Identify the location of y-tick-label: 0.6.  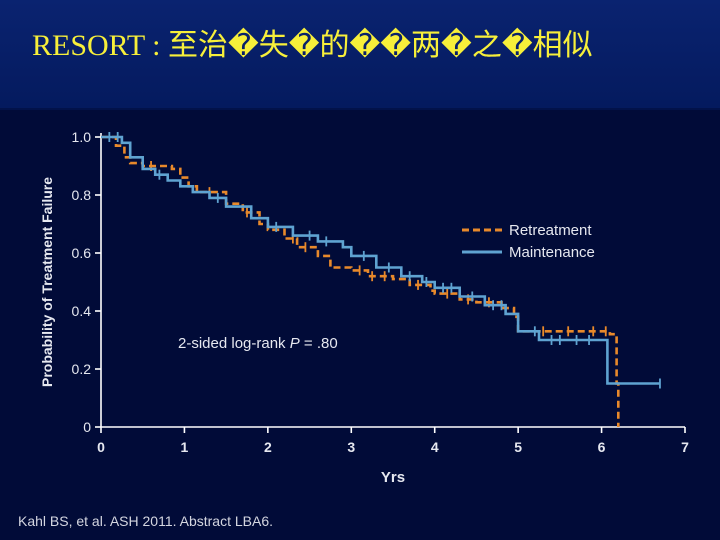
(82, 253).